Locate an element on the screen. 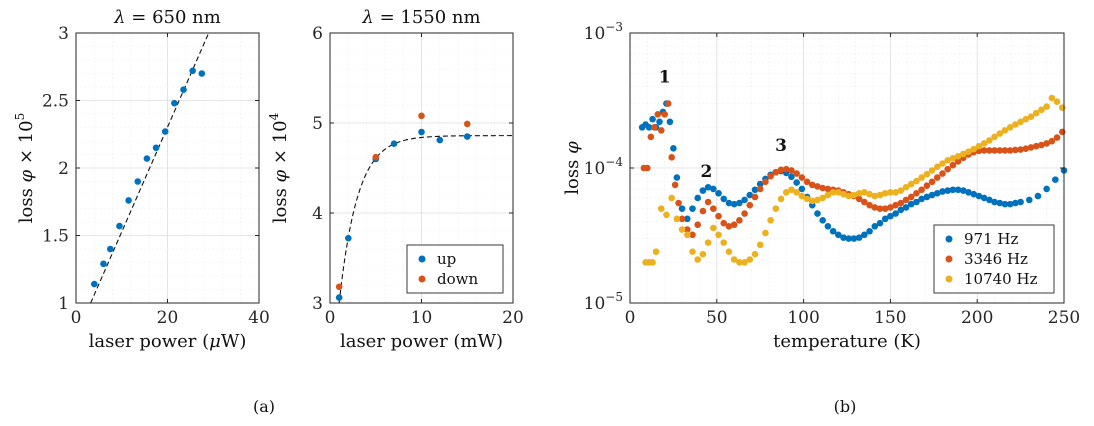 The height and width of the screenshot is (426, 1094). grid-minor is located at coordinates (167, 168).